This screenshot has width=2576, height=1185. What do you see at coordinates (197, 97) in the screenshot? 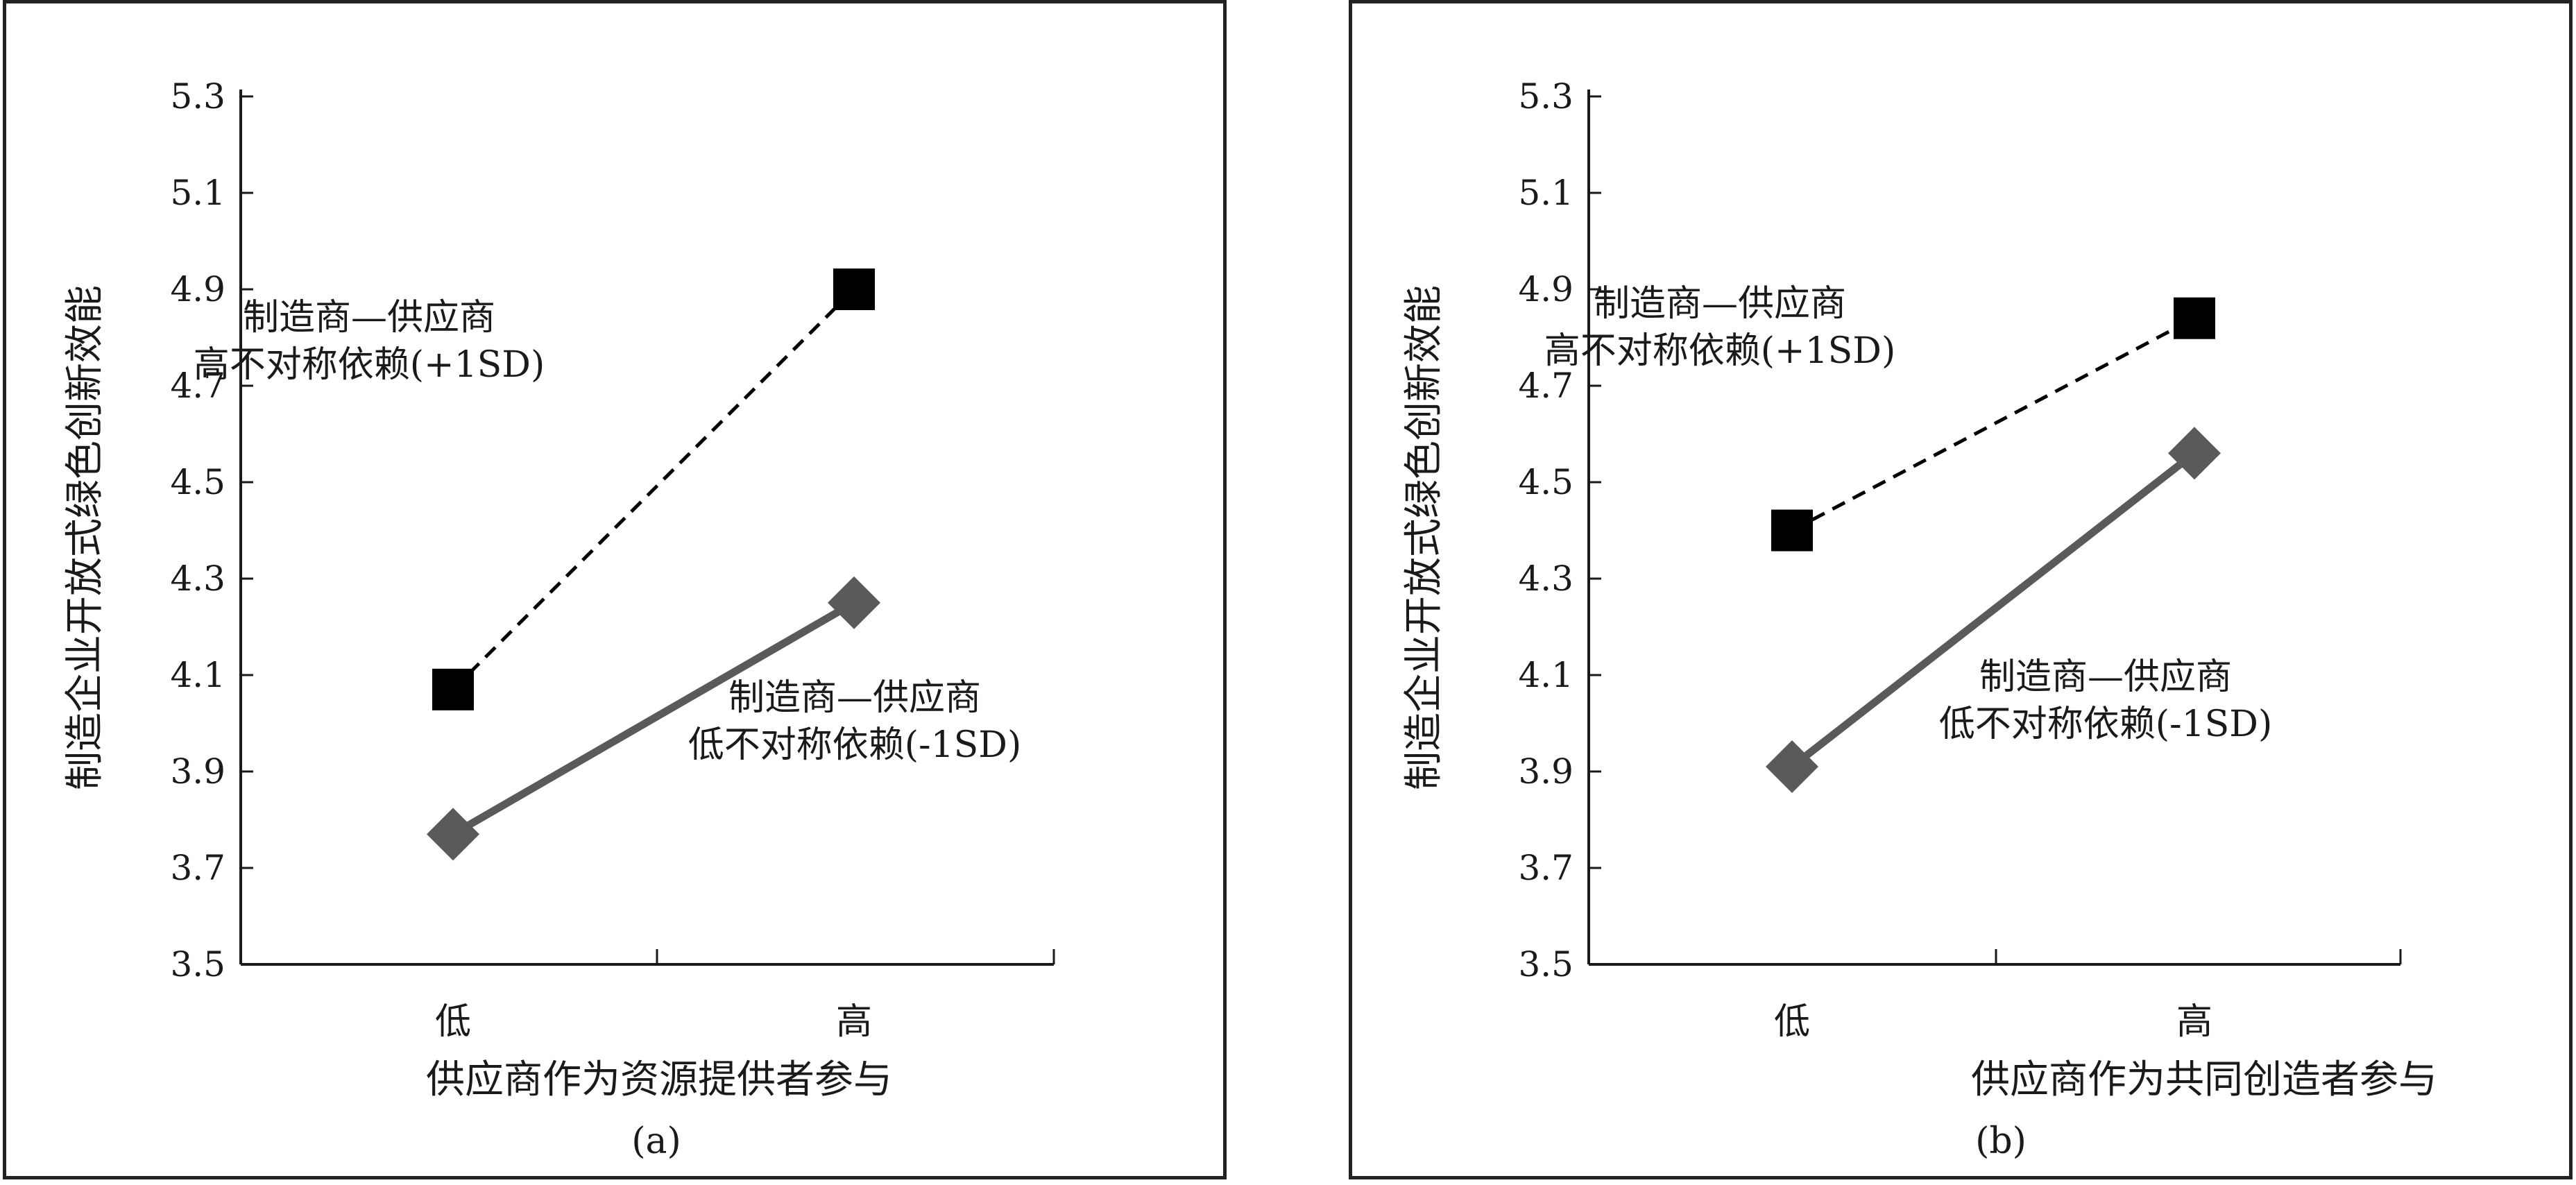
I see `chart-a-ytick-label: 5.3` at bounding box center [197, 97].